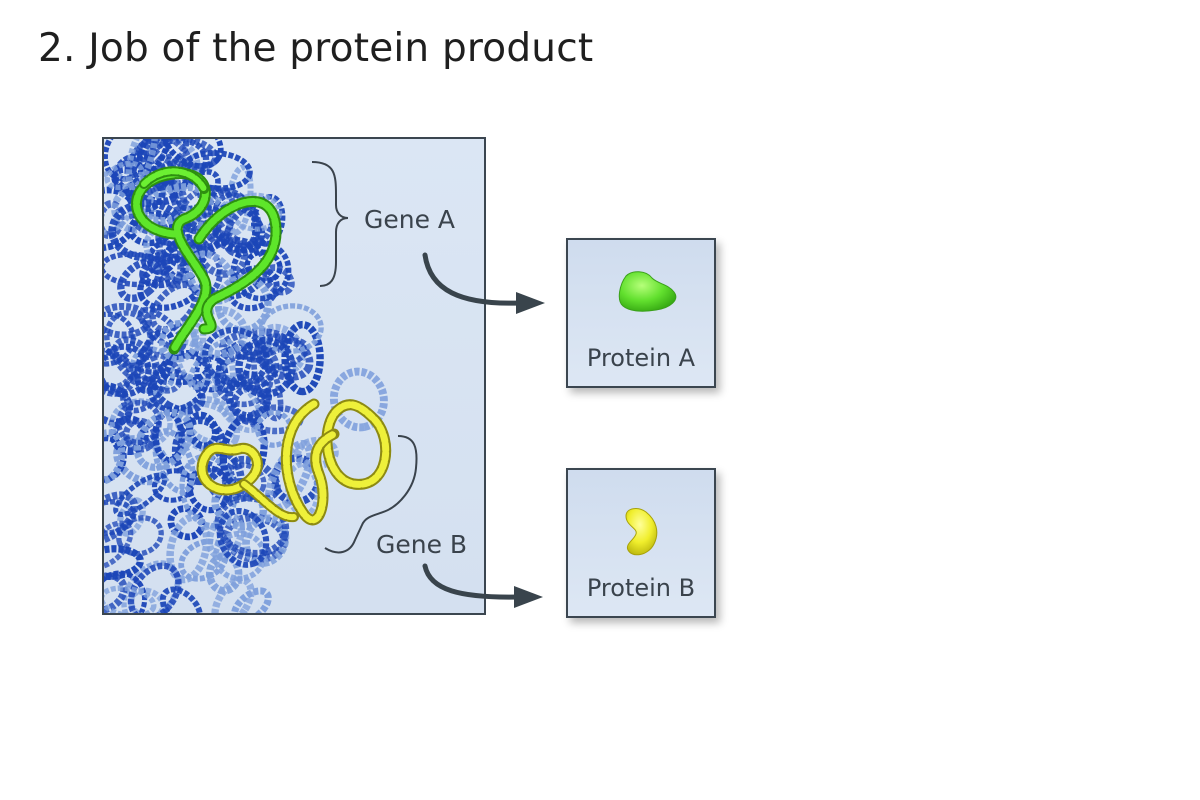  What do you see at coordinates (641, 532) in the screenshot?
I see `protein-b-shape` at bounding box center [641, 532].